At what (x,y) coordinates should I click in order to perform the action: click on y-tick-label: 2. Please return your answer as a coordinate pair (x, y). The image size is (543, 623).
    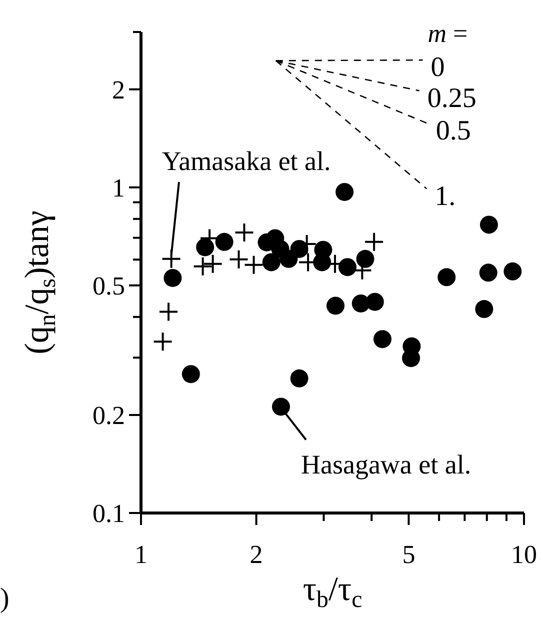
    Looking at the image, I should click on (118, 89).